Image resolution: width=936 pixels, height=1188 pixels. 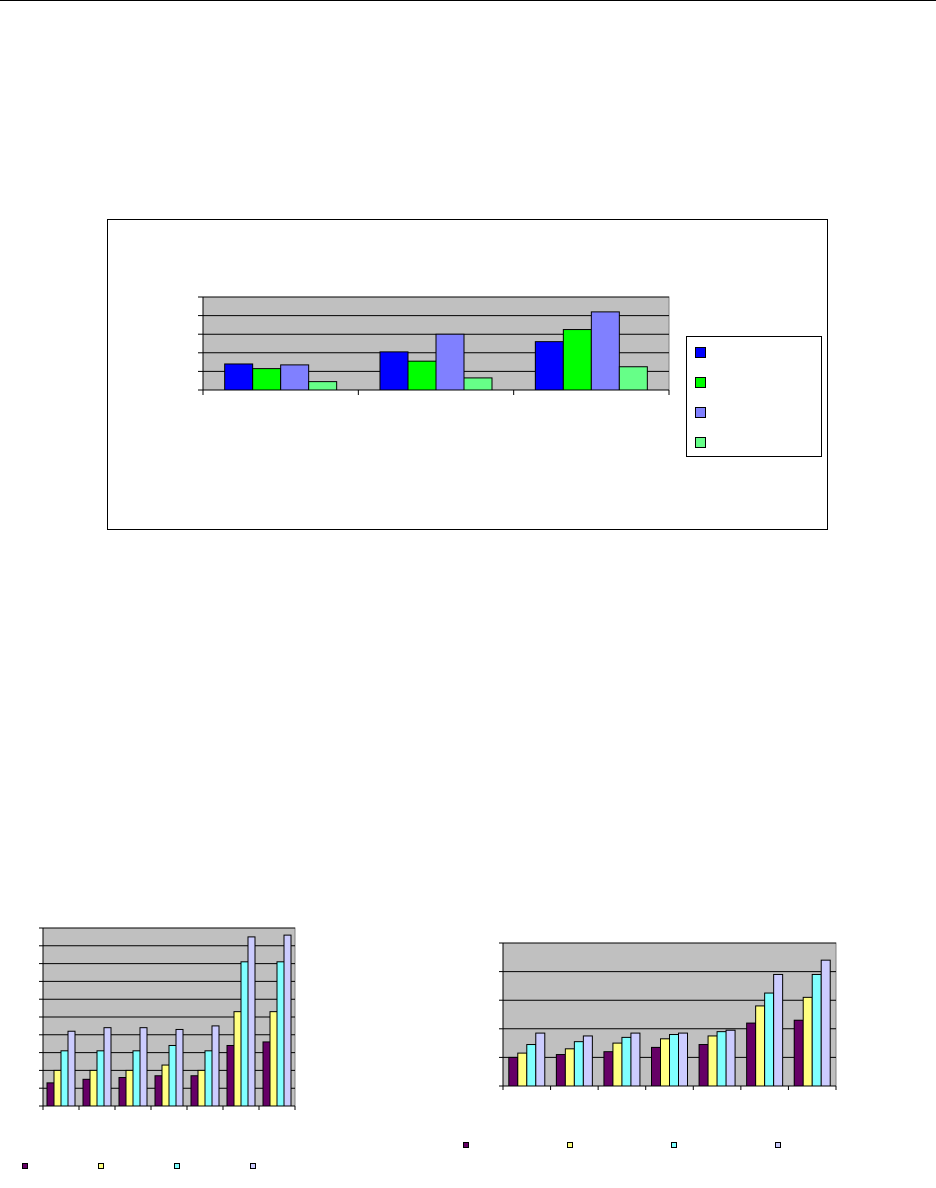 What do you see at coordinates (152, 1168) in the screenshot?
I see `bottom-left-legend` at bounding box center [152, 1168].